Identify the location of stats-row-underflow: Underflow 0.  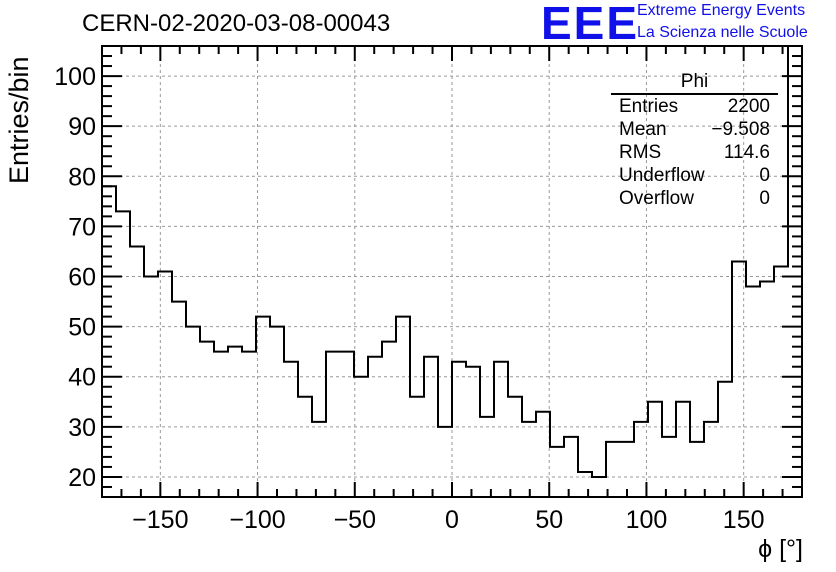
(694, 175).